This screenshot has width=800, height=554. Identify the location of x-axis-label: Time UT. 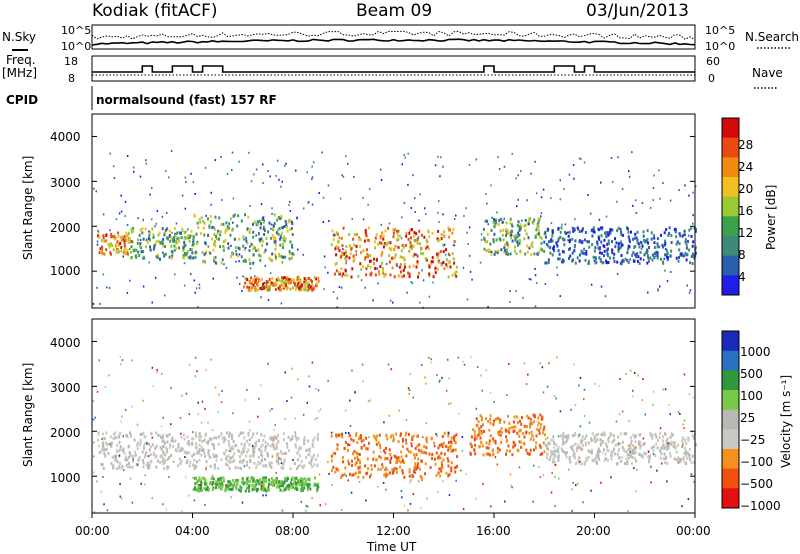
(391, 547).